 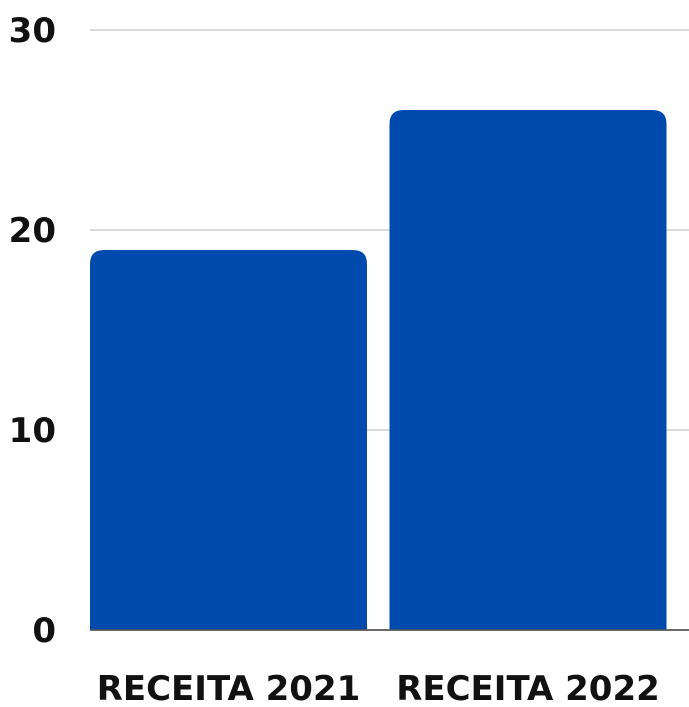 I want to click on y-axis-ticks: 0 10 20 30, so click(x=32, y=331).